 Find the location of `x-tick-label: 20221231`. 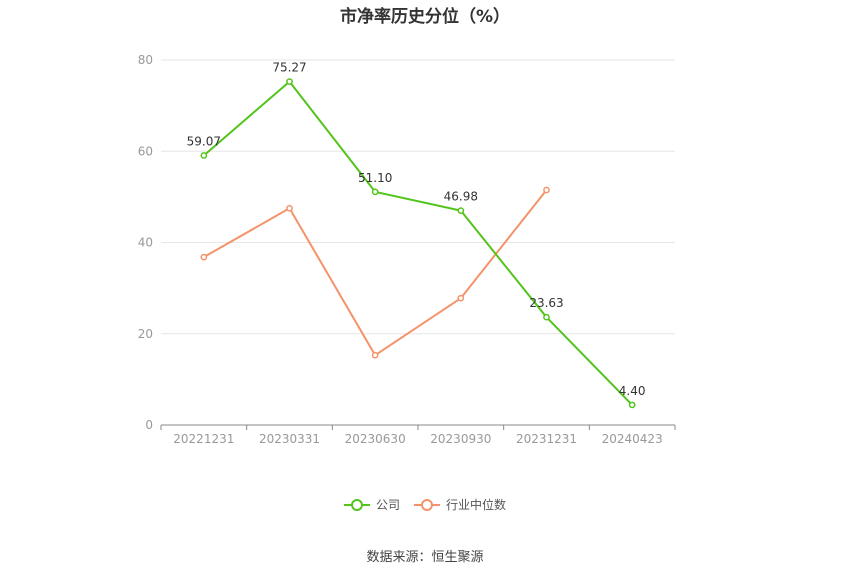

x-tick-label: 20221231 is located at coordinates (203, 439).